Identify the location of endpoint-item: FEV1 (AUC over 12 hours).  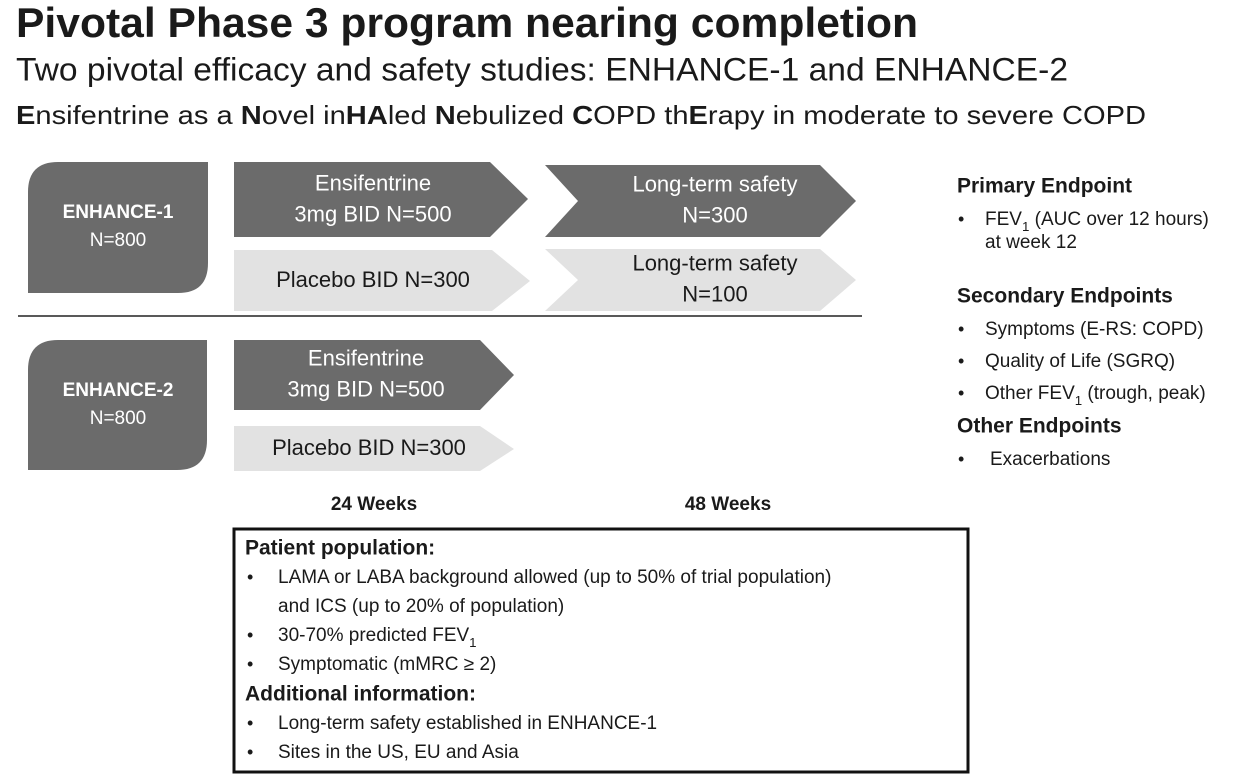
(1097, 221).